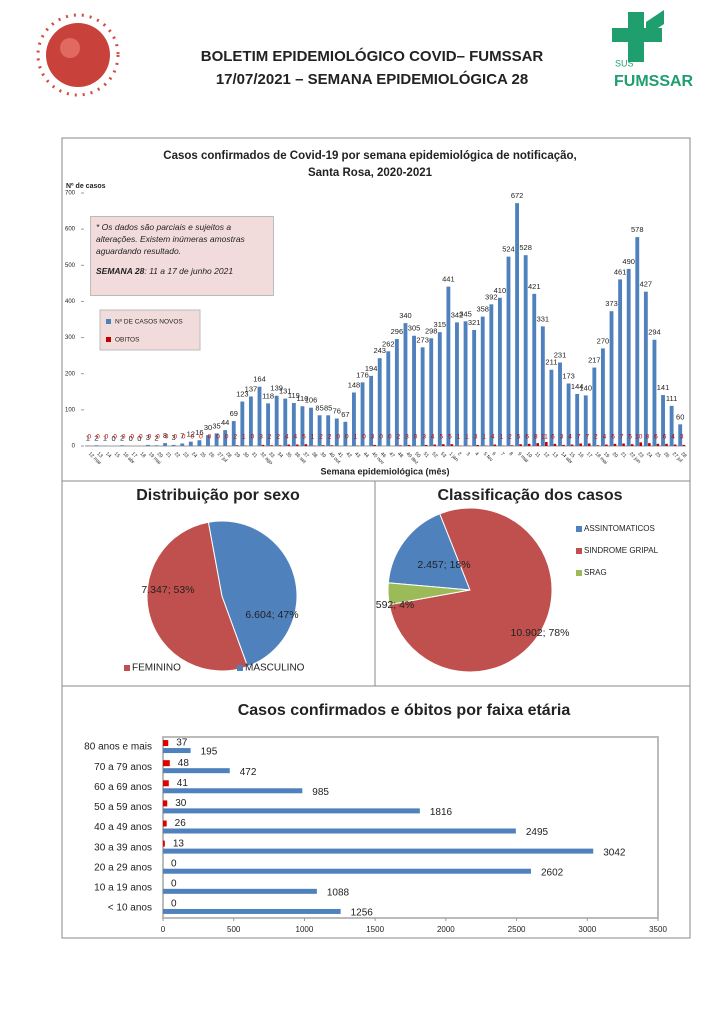  I want to click on value-label: 672, so click(517, 195).